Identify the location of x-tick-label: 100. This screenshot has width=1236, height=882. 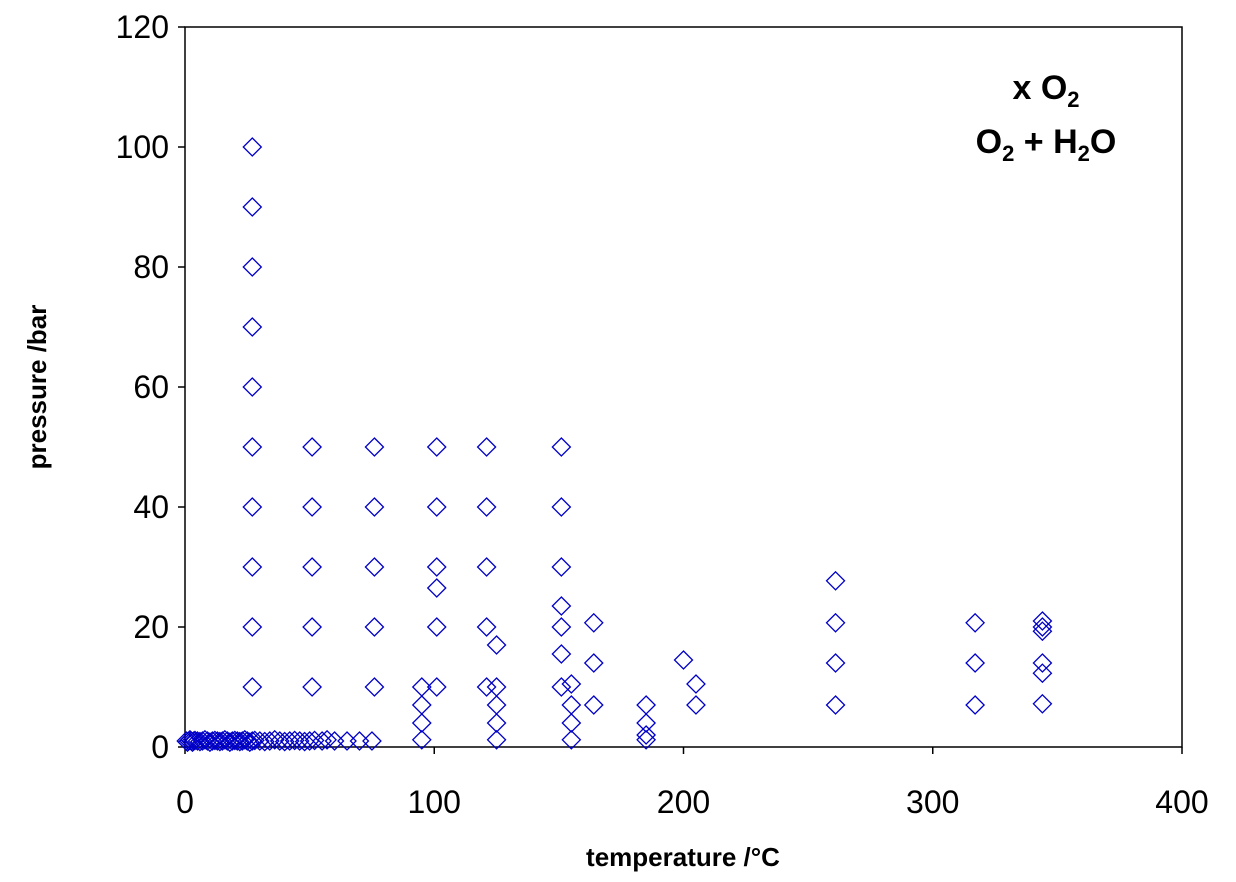
(434, 802).